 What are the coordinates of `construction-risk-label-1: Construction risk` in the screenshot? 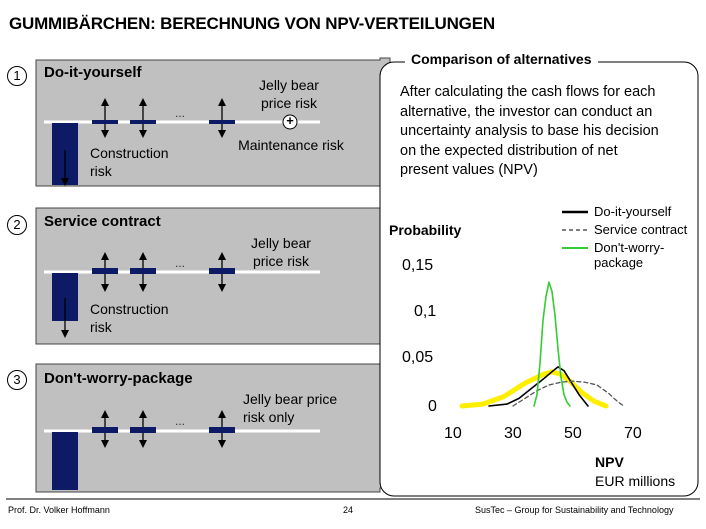 It's located at (129, 162).